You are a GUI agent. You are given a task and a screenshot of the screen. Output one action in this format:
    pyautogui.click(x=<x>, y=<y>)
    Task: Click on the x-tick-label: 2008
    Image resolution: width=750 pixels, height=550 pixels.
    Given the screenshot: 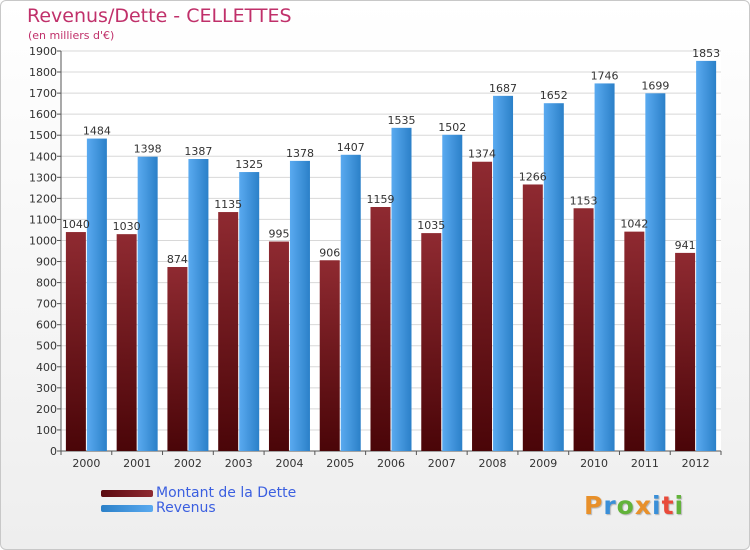 What is the action you would take?
    pyautogui.click(x=493, y=463)
    